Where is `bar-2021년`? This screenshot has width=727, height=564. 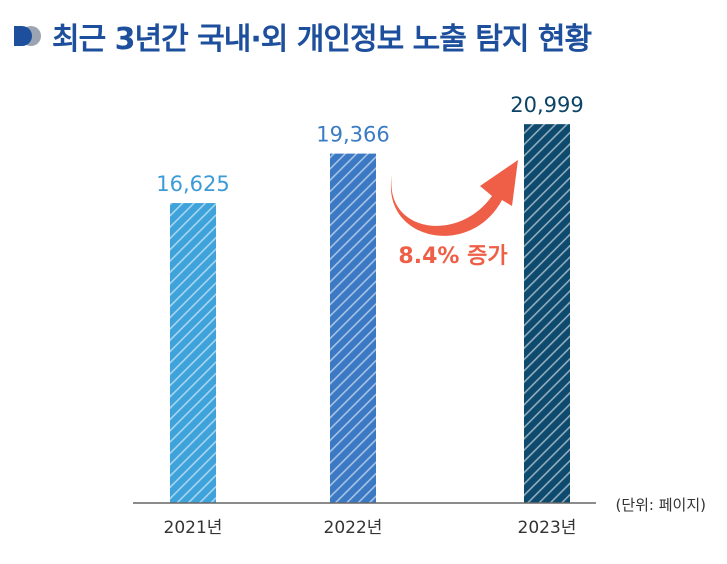 bar-2021년 is located at coordinates (193, 353).